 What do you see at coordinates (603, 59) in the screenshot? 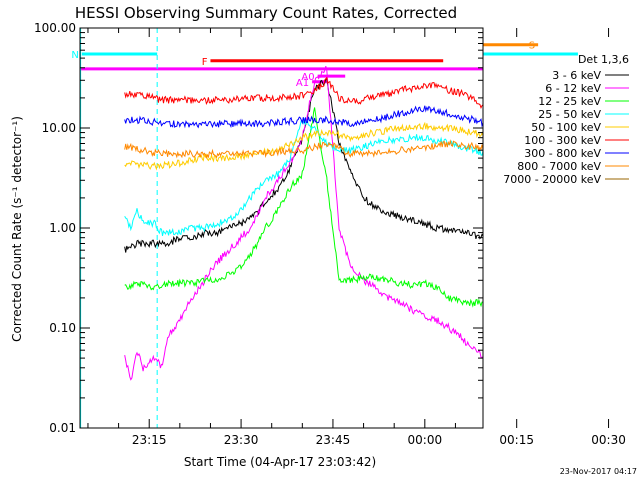
I see `legend-title: Det 1,3,6` at bounding box center [603, 59].